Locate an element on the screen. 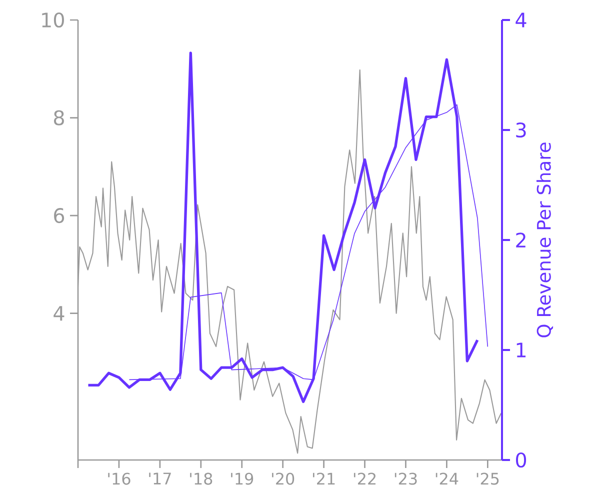  x-tick-label: '18 is located at coordinates (201, 478).